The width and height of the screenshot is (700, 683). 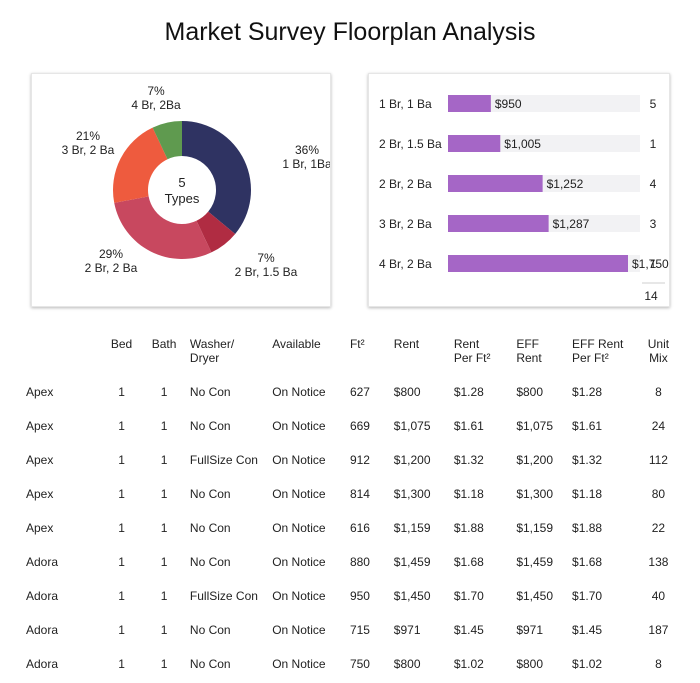 What do you see at coordinates (535, 460) in the screenshot?
I see `table-cell: $1,200` at bounding box center [535, 460].